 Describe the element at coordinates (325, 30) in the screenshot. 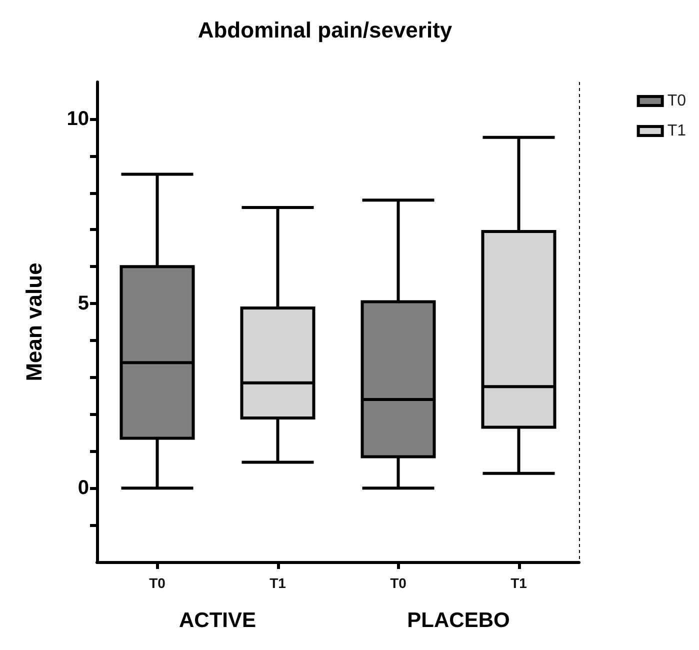

I see `chart-title: Abdominal pain/severity` at that location.